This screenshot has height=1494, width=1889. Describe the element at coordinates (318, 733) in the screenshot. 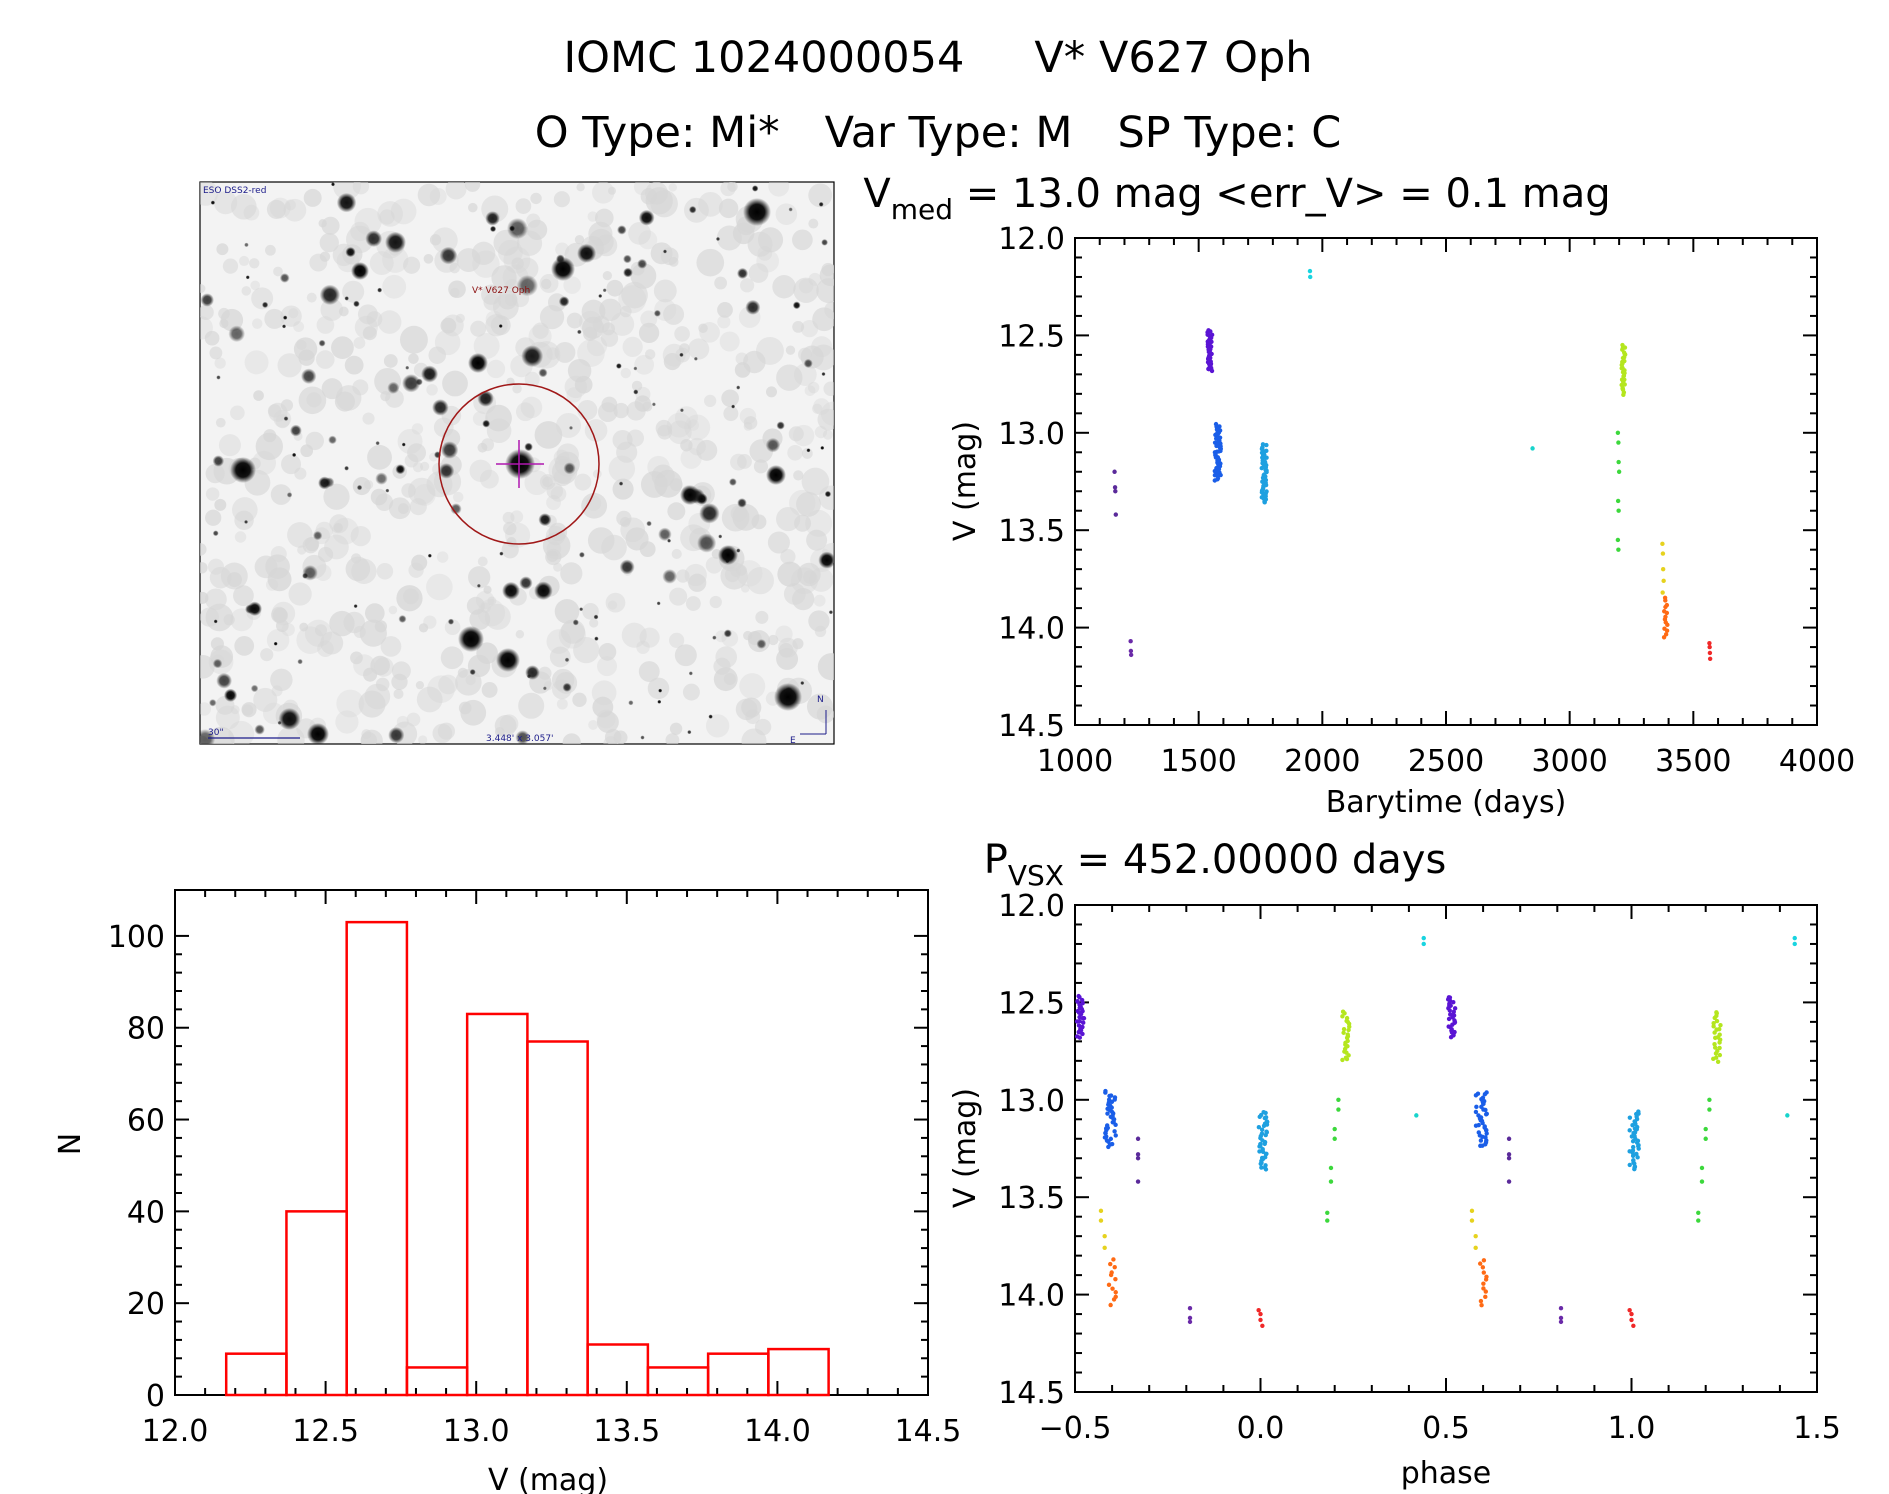

I see `sky-bright-star` at that location.